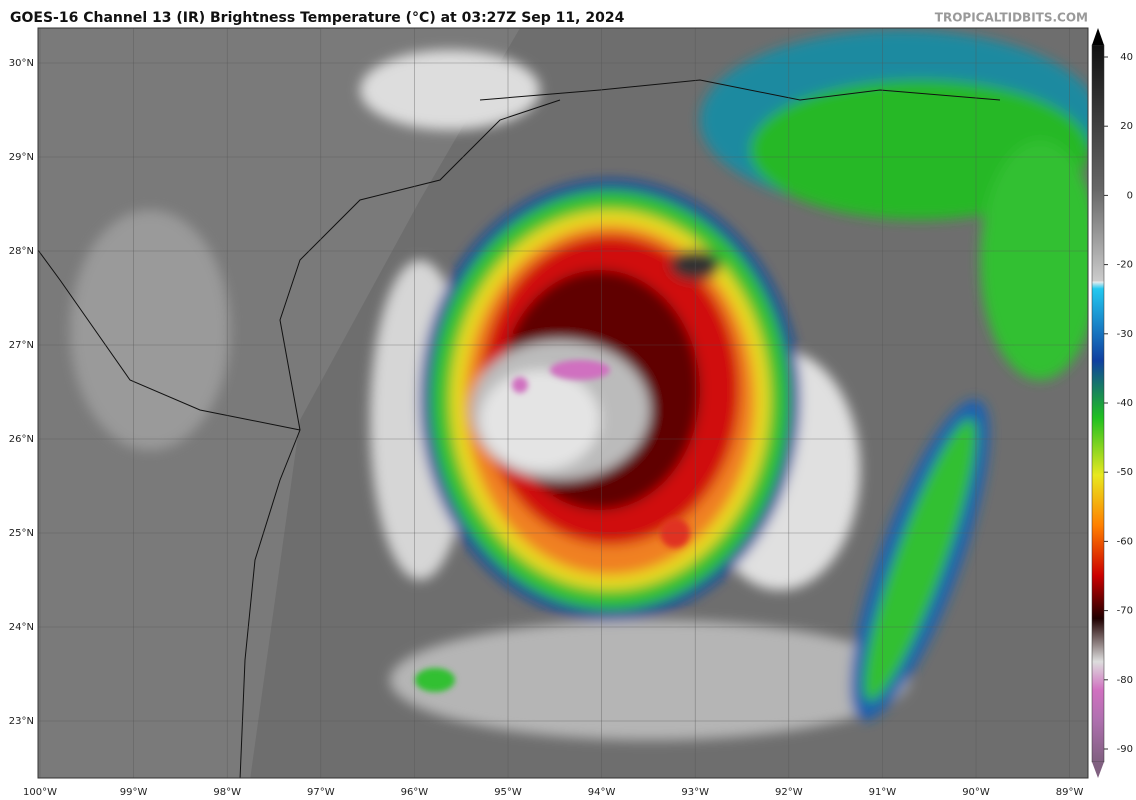 The image size is (1136, 800). Describe the element at coordinates (21, 627) in the screenshot. I see `latitude-label: 24°N` at that location.